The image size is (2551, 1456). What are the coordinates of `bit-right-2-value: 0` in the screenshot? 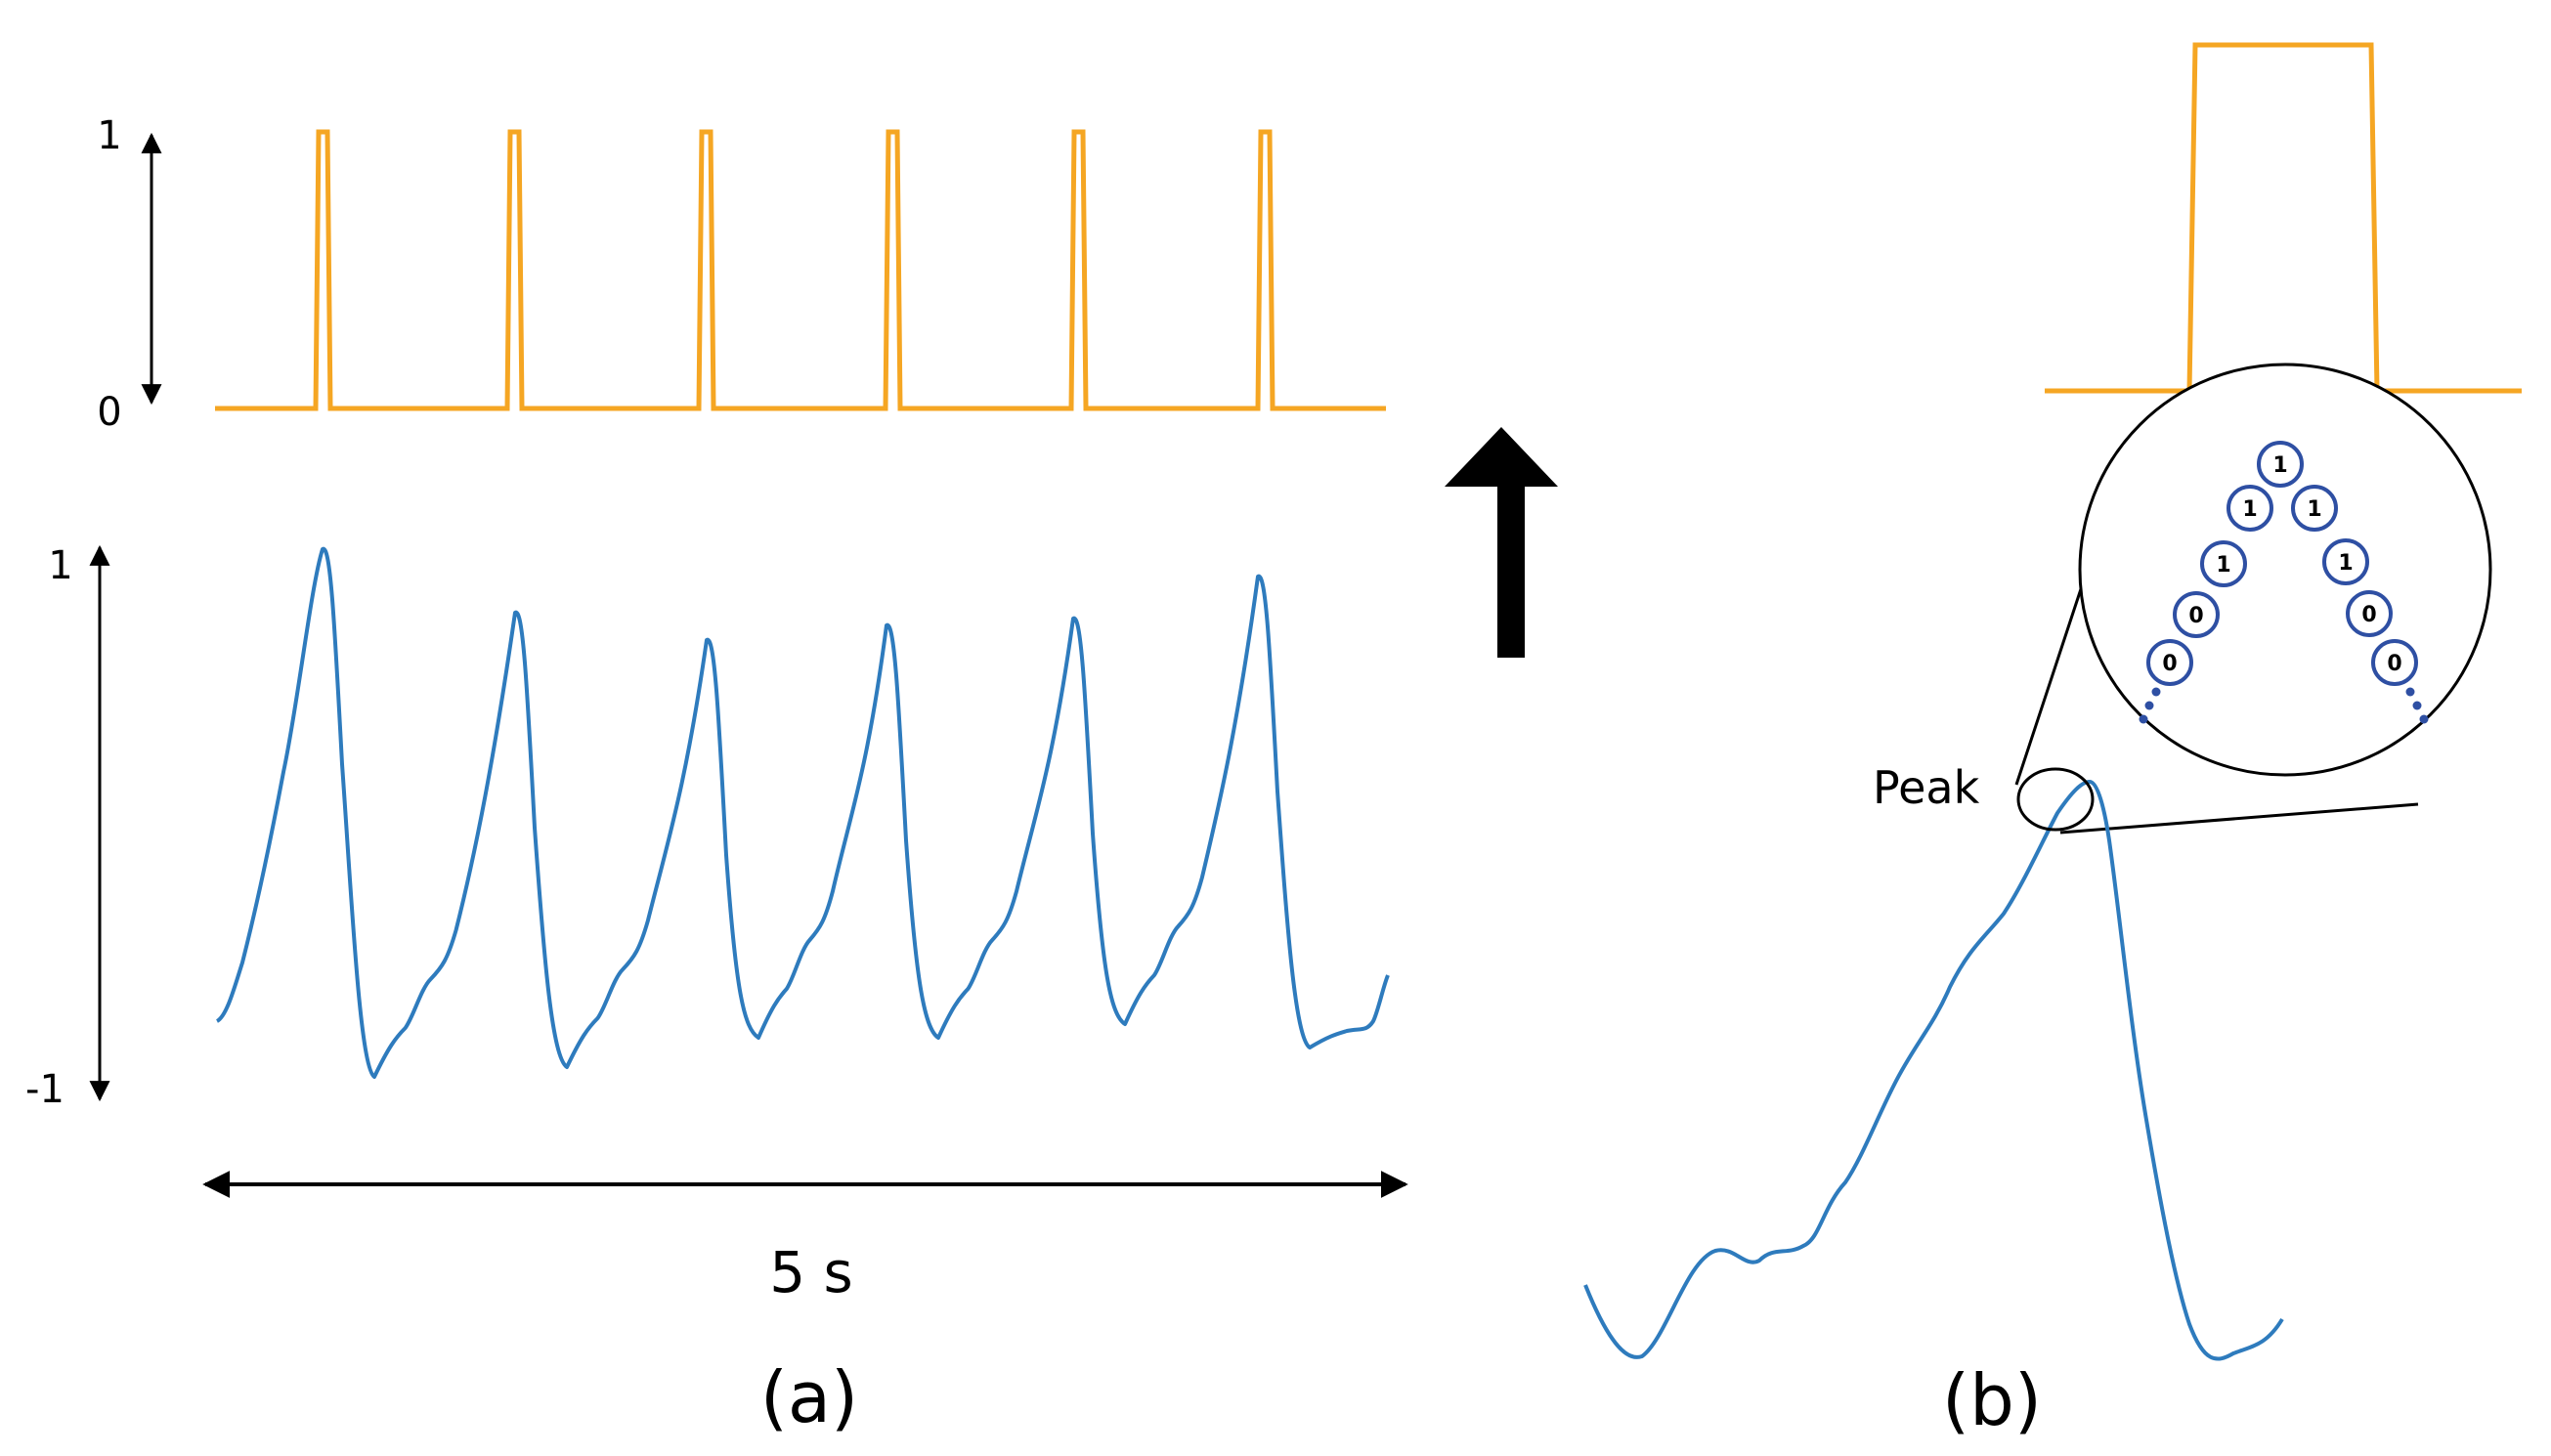 It's located at (2369, 615).